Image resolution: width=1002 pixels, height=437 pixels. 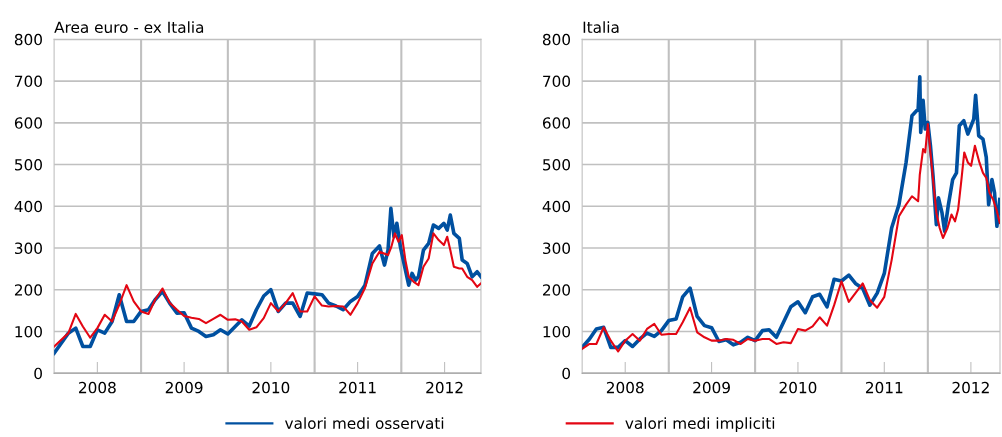 I want to click on legend-label: valori medi osservati, so click(x=364, y=423).